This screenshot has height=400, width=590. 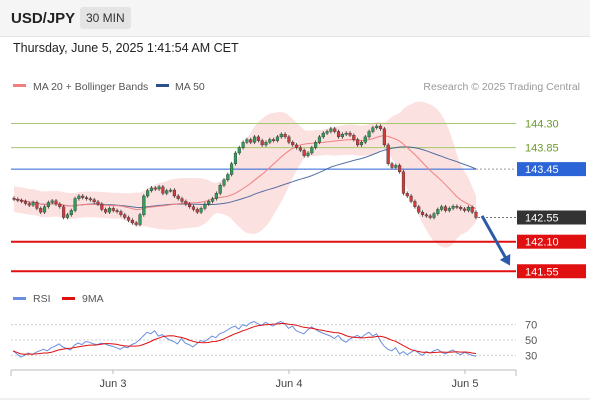 I want to click on header-bar: USD/JPY 30 MIN, so click(x=295, y=18).